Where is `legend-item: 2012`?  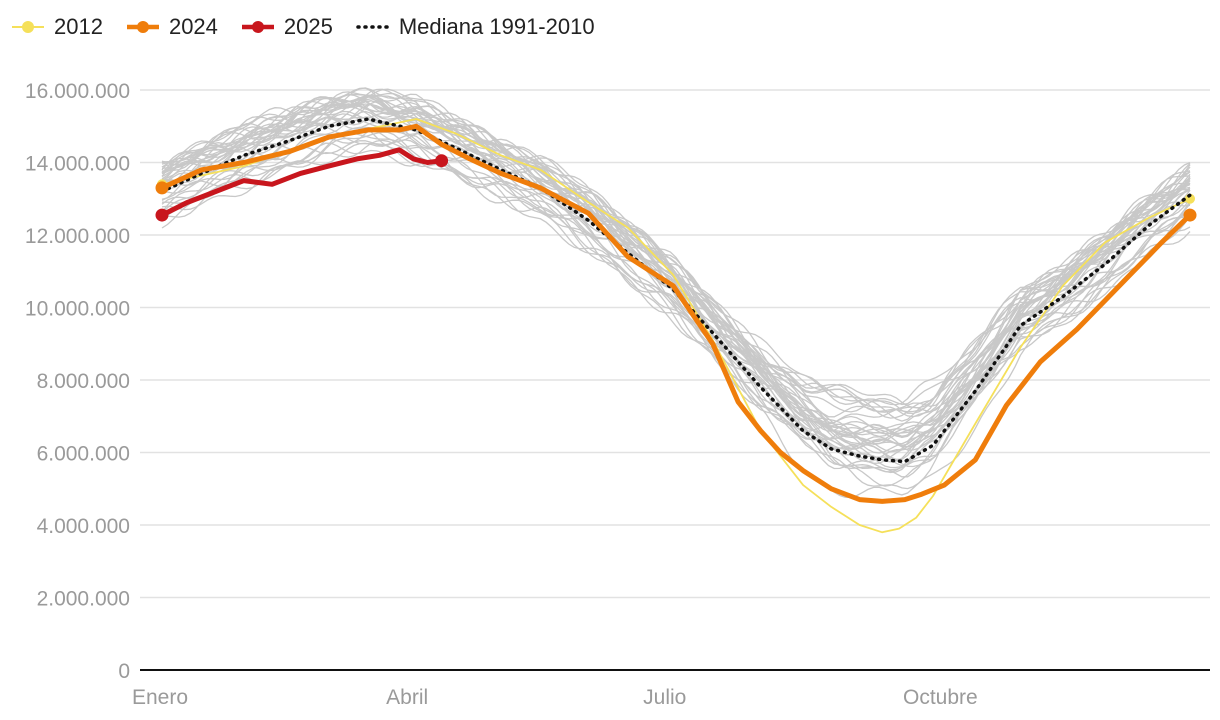 legend-item: 2012 is located at coordinates (56, 27).